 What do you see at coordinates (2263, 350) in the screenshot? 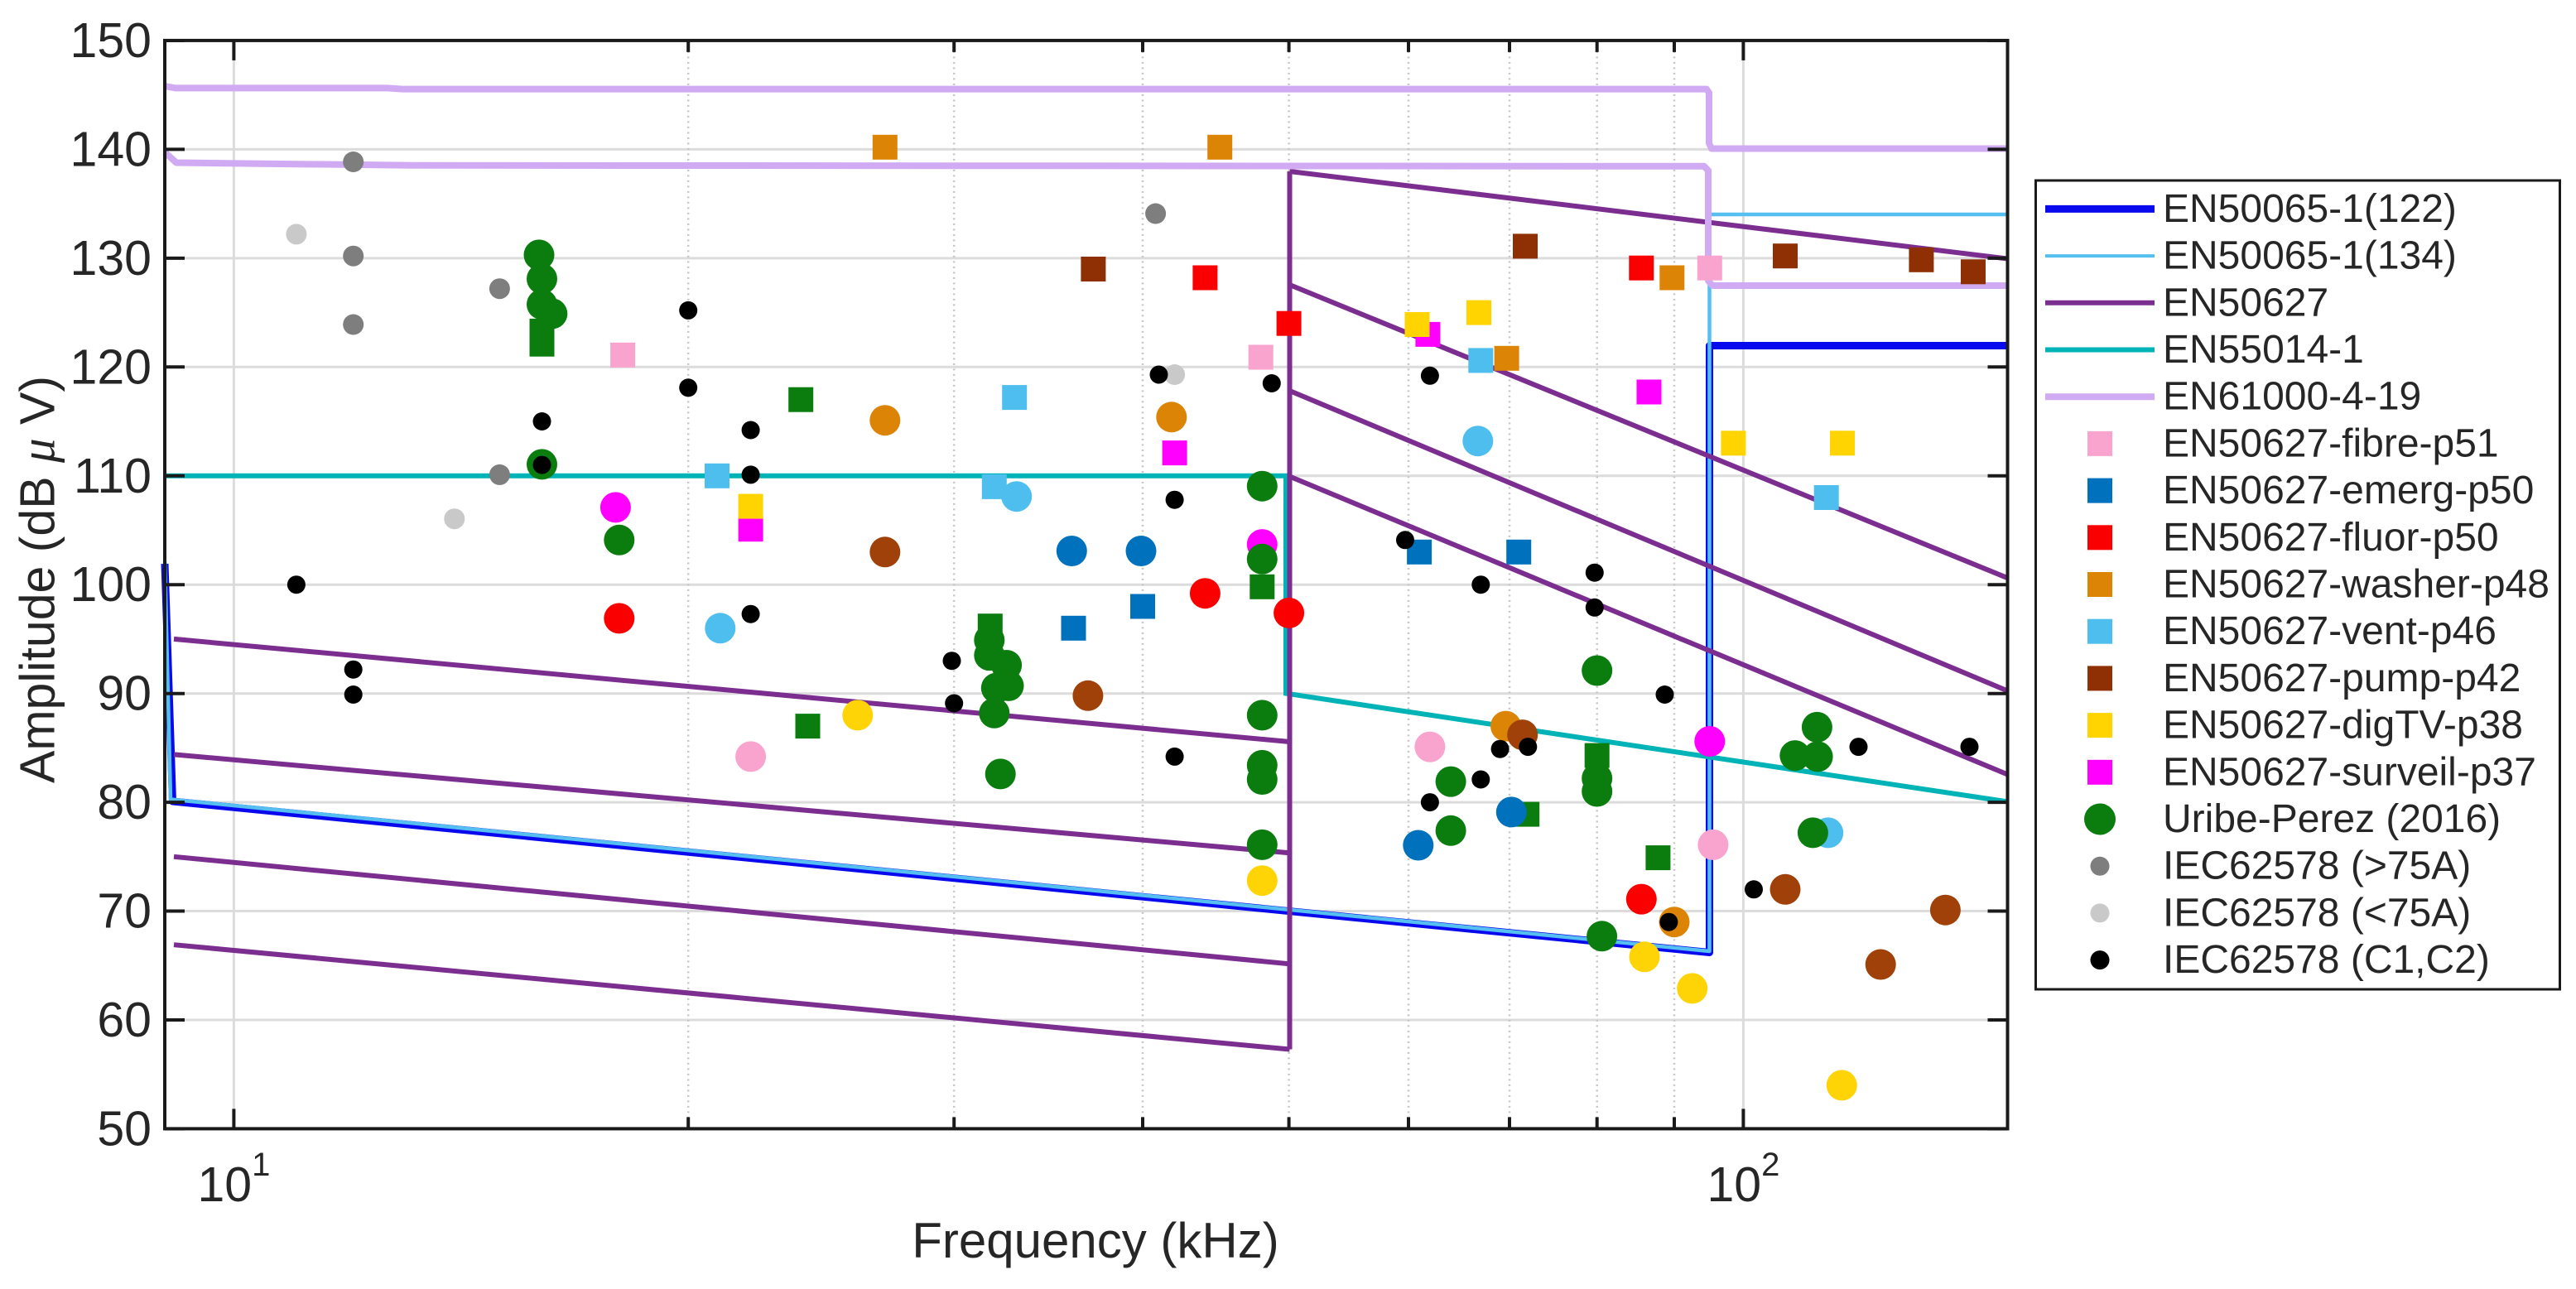
I see `svg-text: EN55014-1` at bounding box center [2263, 350].